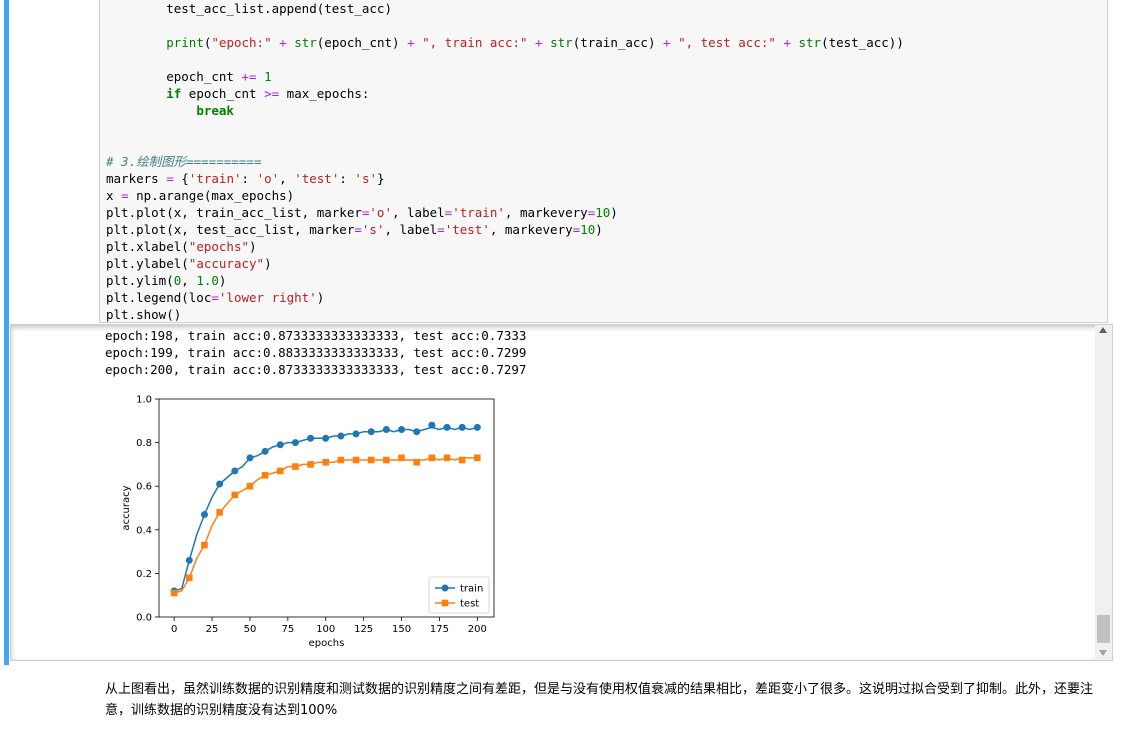 The image size is (1123, 735). What do you see at coordinates (505, 93) in the screenshot?
I see `code-line: if epoch_cnt >= max_epochs:` at bounding box center [505, 93].